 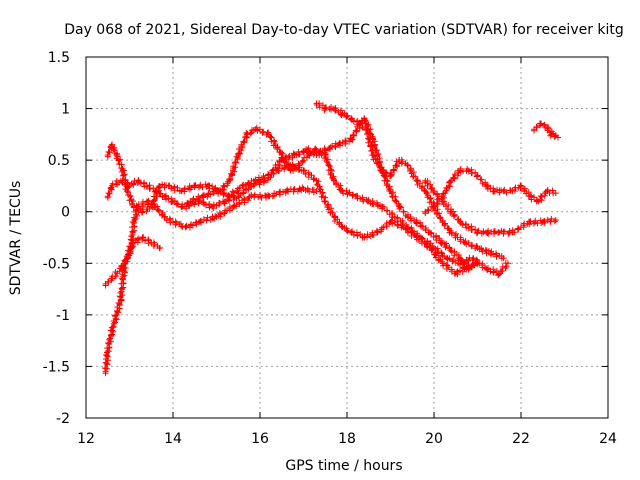 I want to click on x-tick-label: 24, so click(x=608, y=439).